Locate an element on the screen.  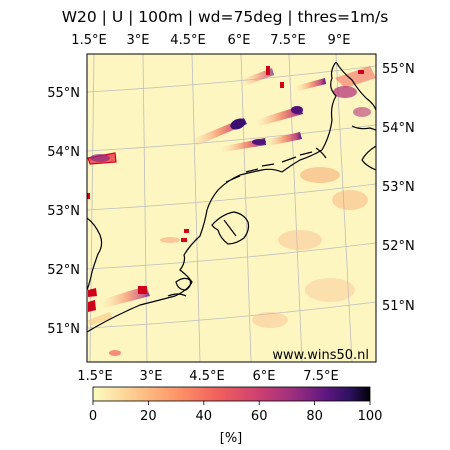
left-lat-label: 51°N is located at coordinates (63, 329).